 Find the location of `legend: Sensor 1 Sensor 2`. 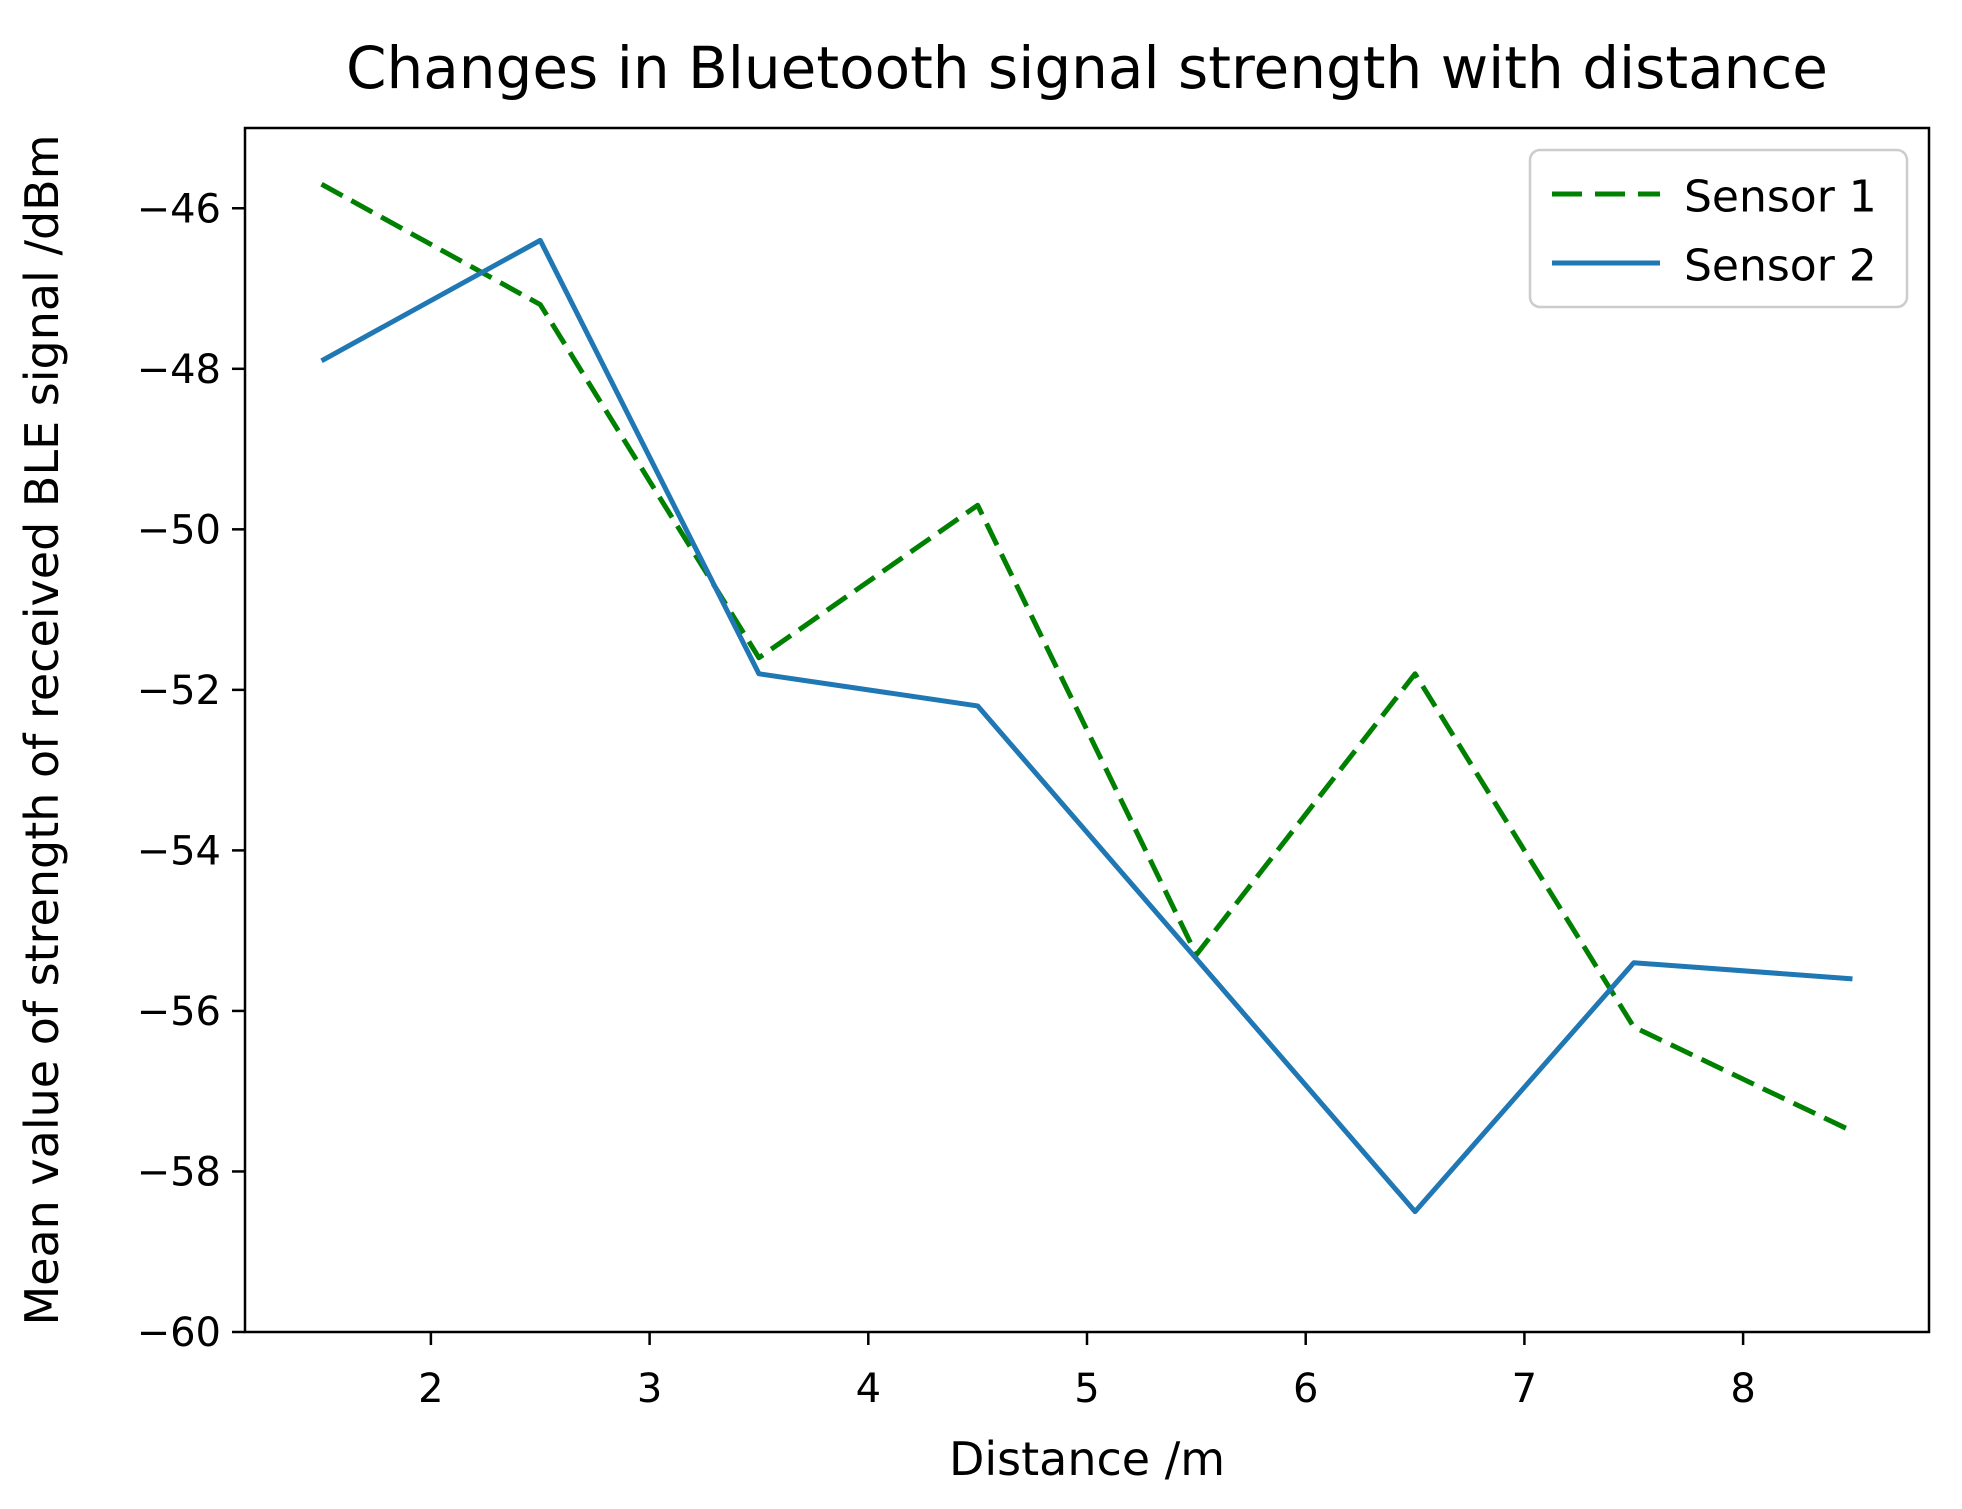

legend: Sensor 1 Sensor 2 is located at coordinates (1718, 228).